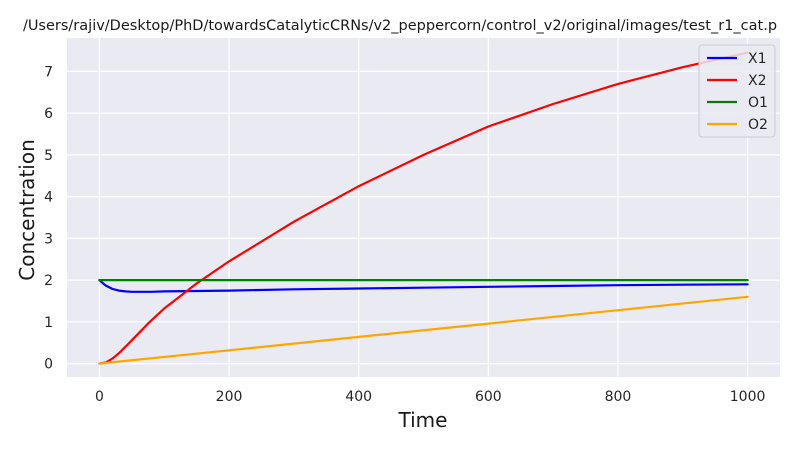 Image resolution: width=800 pixels, height=450 pixels. What do you see at coordinates (757, 81) in the screenshot?
I see `legend-label-x2: X2` at bounding box center [757, 81].